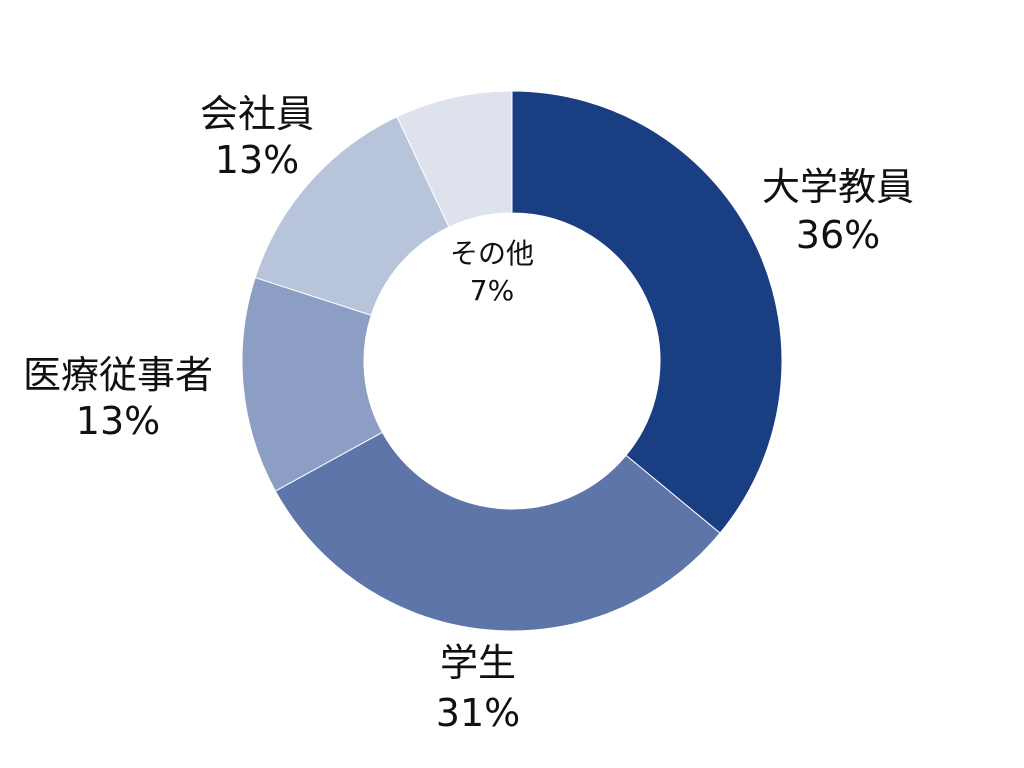 The width and height of the screenshot is (1024, 768). What do you see at coordinates (257, 114) in the screenshot?
I see `slice-category-label: 会社員` at bounding box center [257, 114].